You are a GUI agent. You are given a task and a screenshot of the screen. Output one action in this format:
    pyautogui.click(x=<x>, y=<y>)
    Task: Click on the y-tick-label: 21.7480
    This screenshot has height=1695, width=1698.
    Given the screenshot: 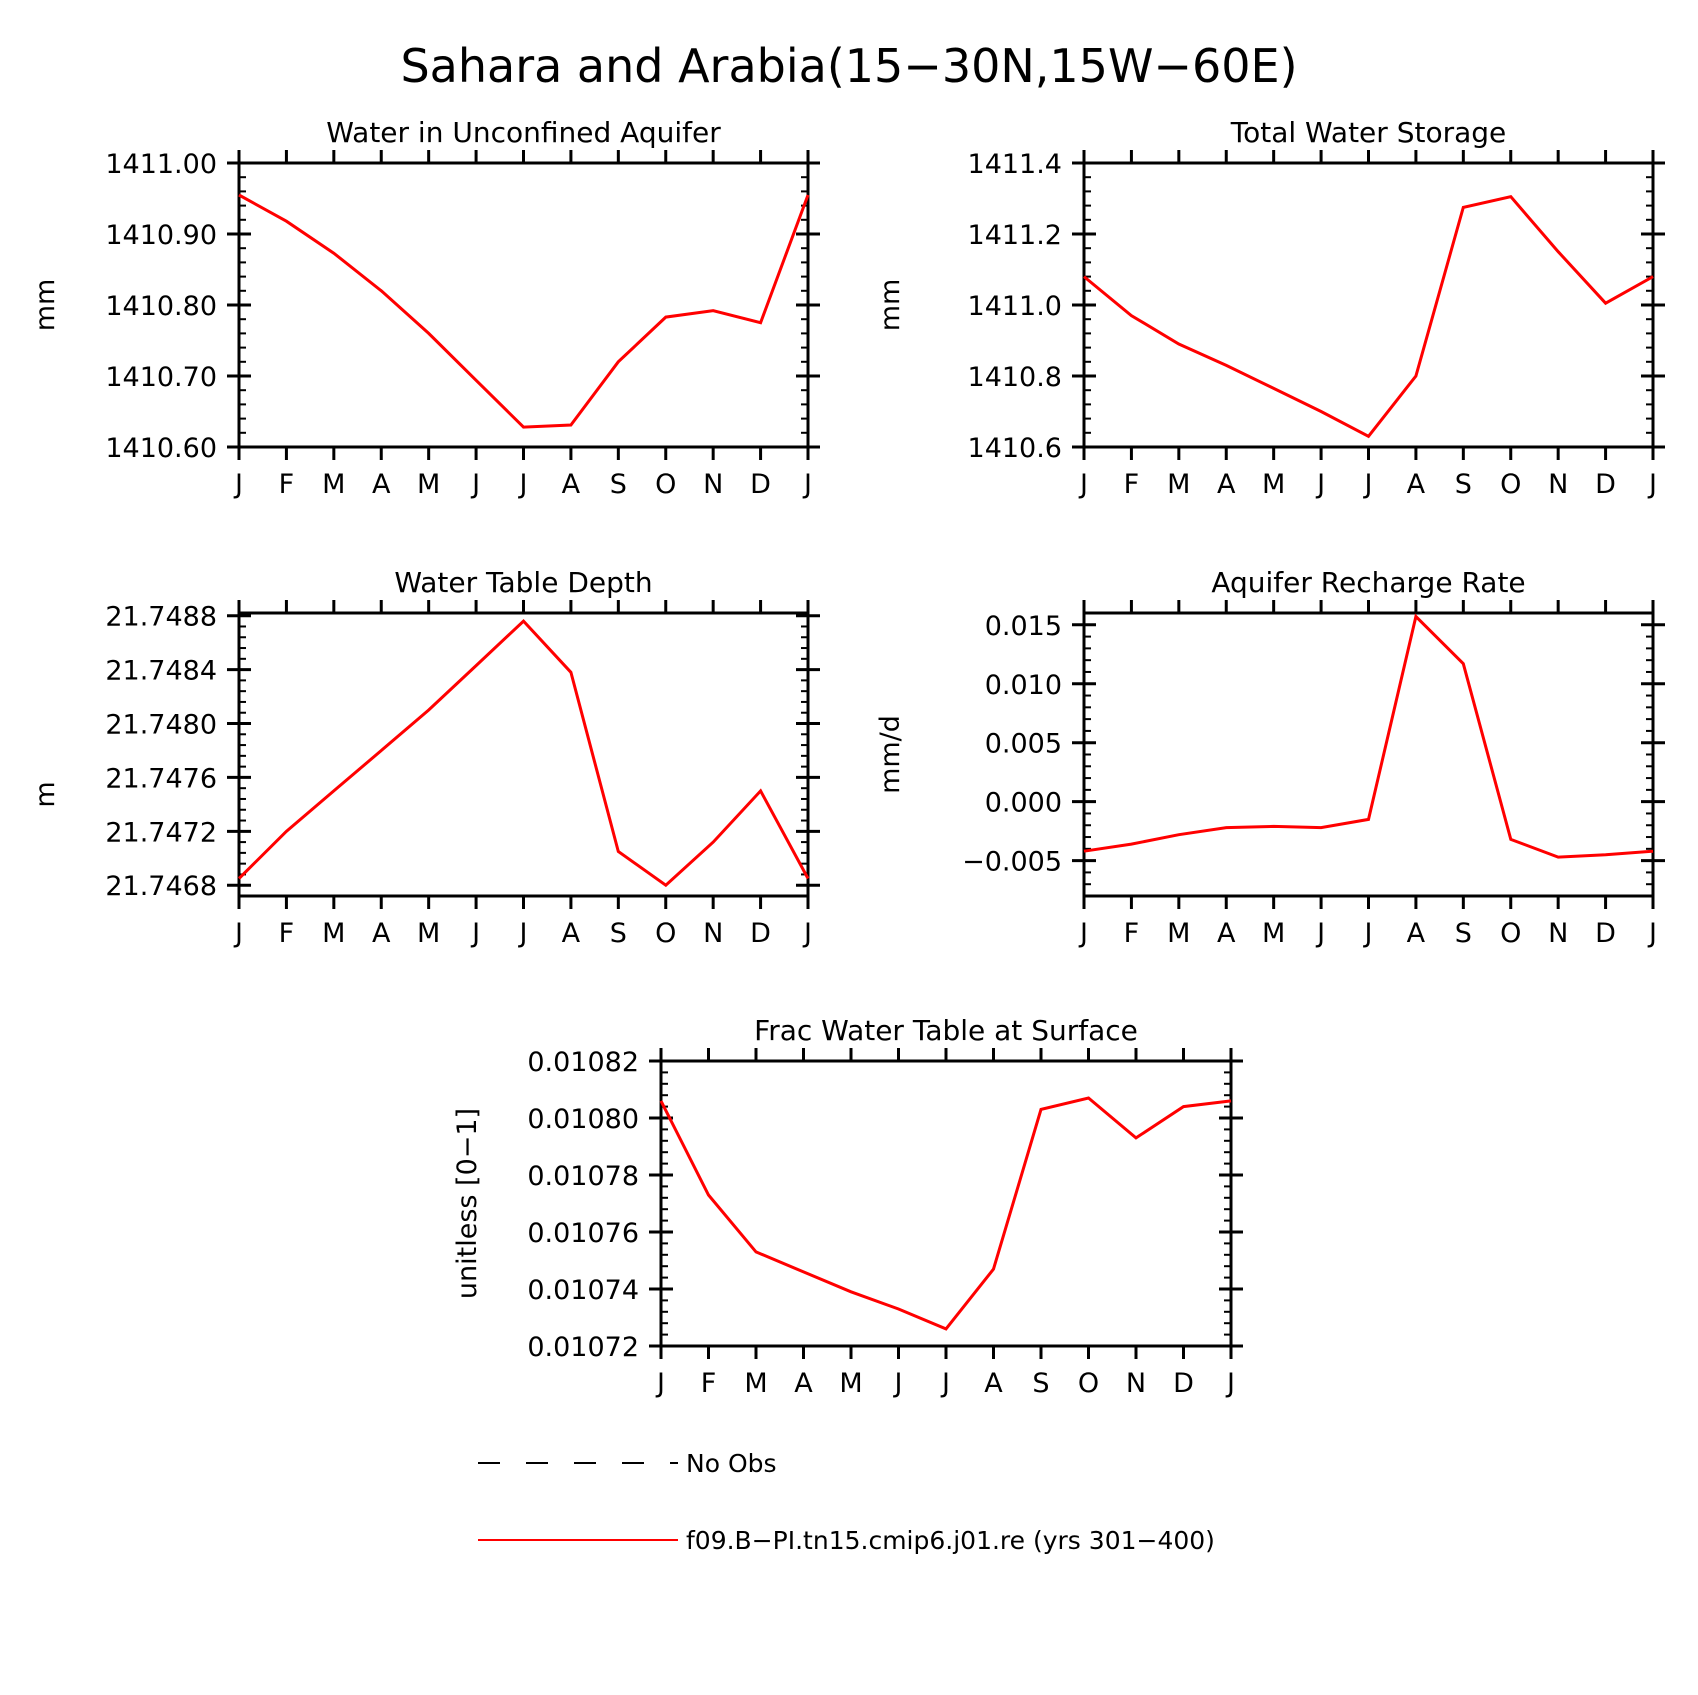 What is the action you would take?
    pyautogui.click(x=161, y=725)
    